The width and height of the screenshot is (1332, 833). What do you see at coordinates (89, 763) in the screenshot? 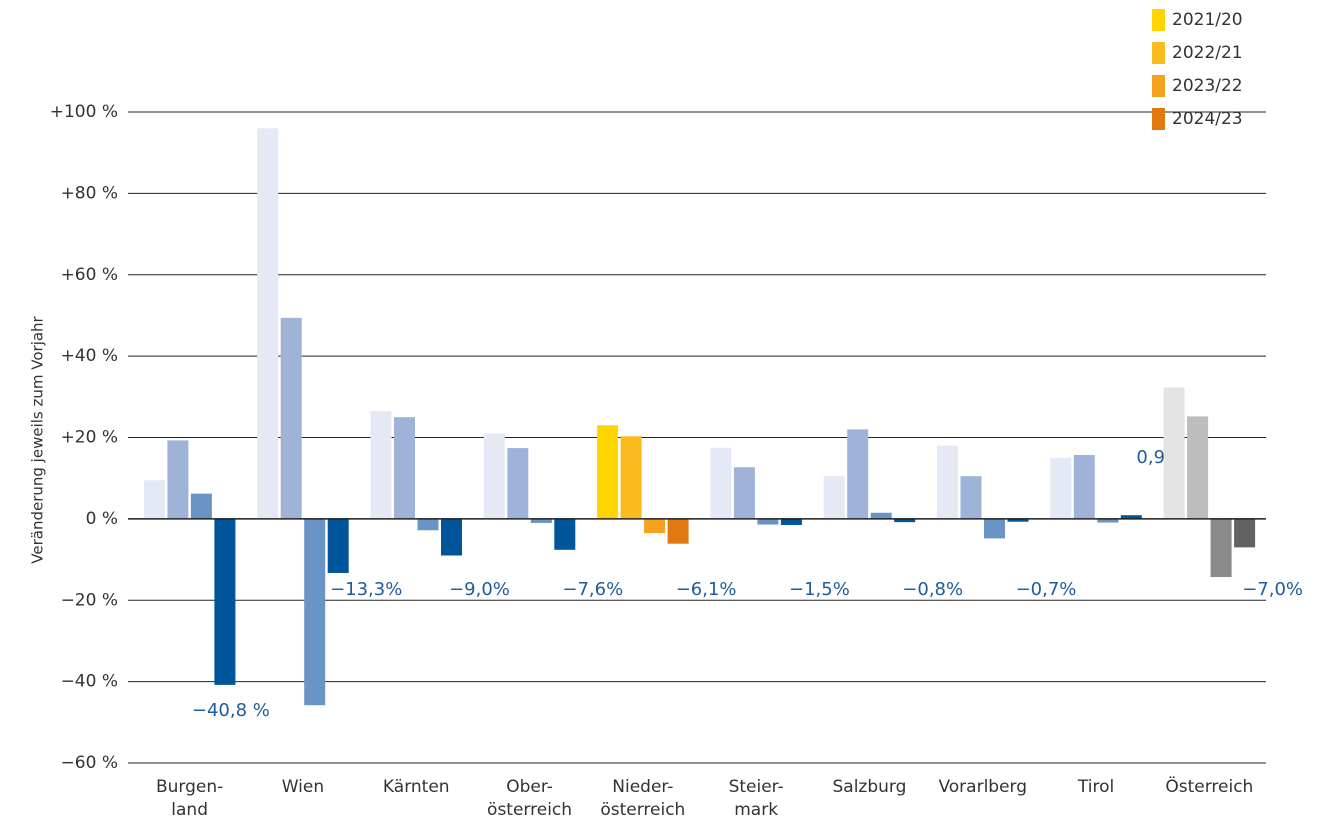
I see `y-tick-label: −60 %` at bounding box center [89, 763].